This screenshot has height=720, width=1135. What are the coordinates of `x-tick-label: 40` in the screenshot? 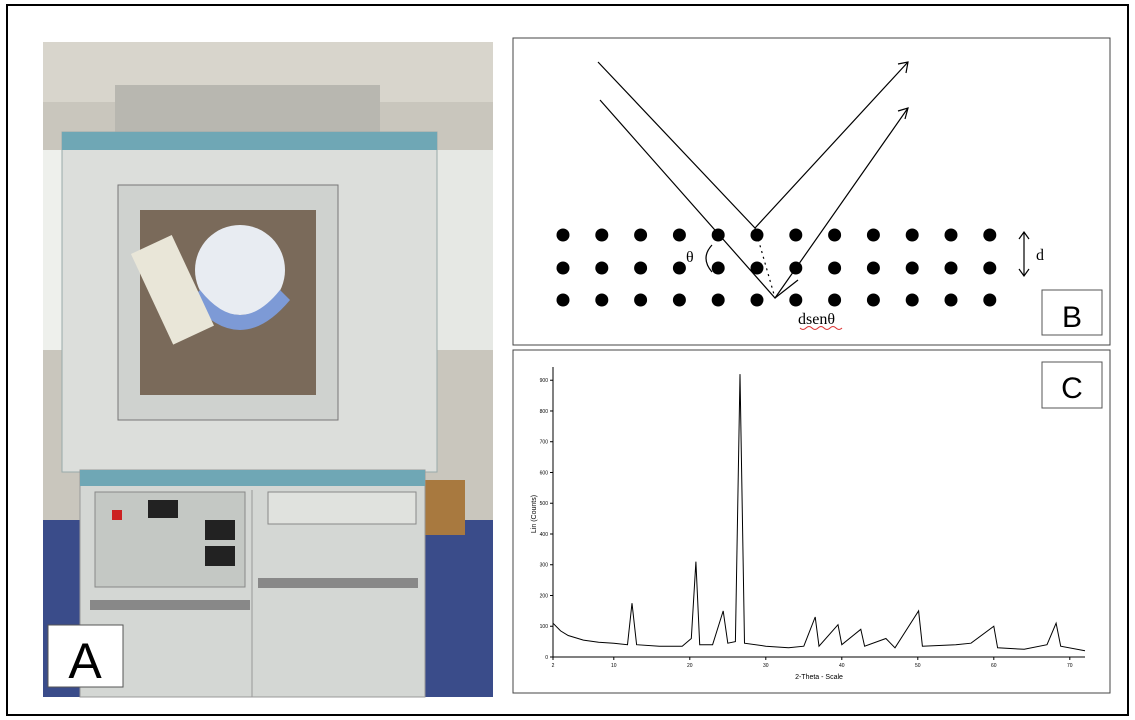 It's located at (842, 666).